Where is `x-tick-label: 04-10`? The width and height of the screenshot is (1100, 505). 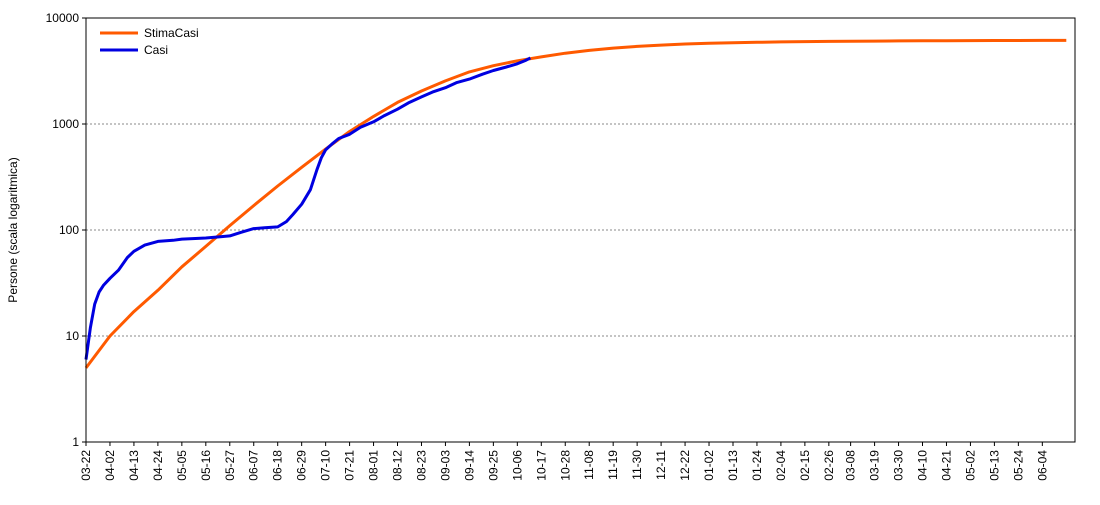
x-tick-label: 04-10 is located at coordinates (923, 465).